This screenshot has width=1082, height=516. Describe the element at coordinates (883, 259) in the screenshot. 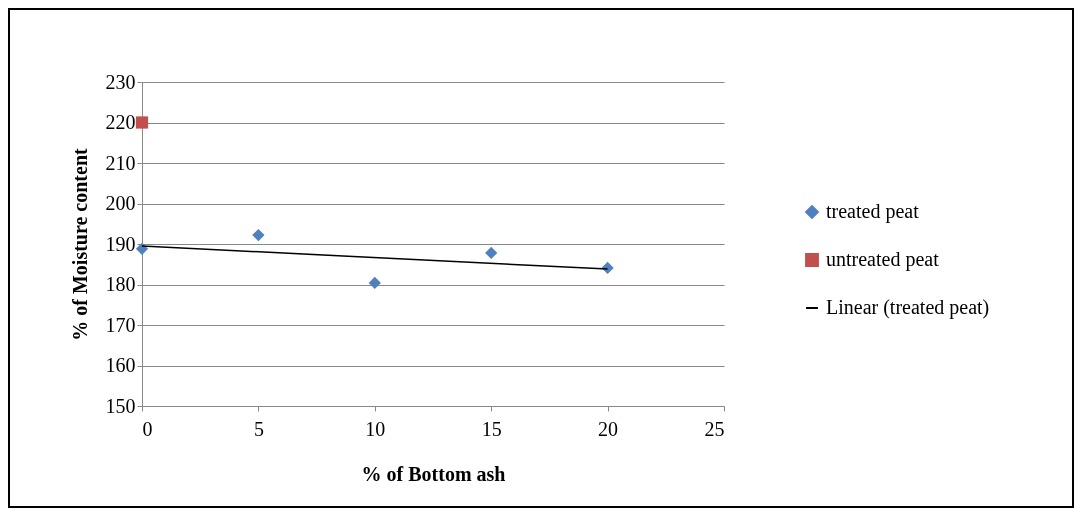

I see `legend-label: untreated peat` at that location.